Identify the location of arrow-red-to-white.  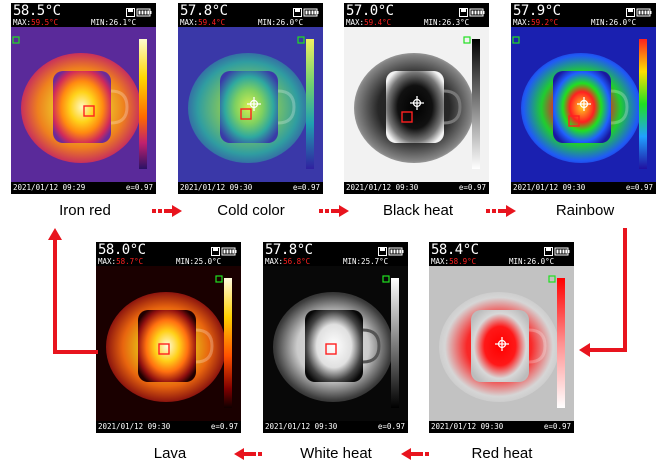
(415, 454).